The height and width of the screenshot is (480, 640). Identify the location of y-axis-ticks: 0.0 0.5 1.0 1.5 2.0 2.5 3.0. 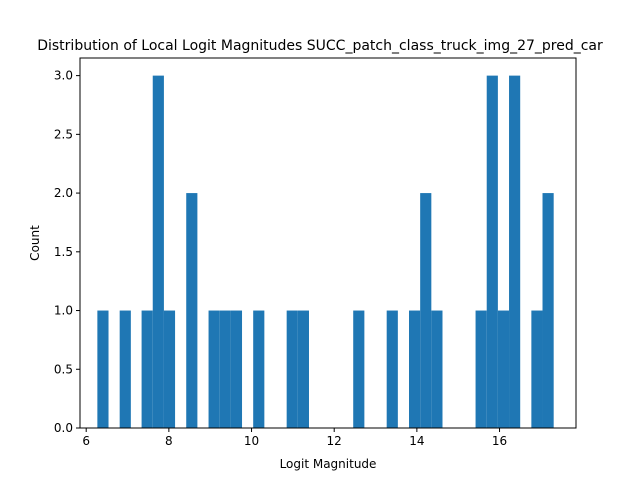
(67, 252).